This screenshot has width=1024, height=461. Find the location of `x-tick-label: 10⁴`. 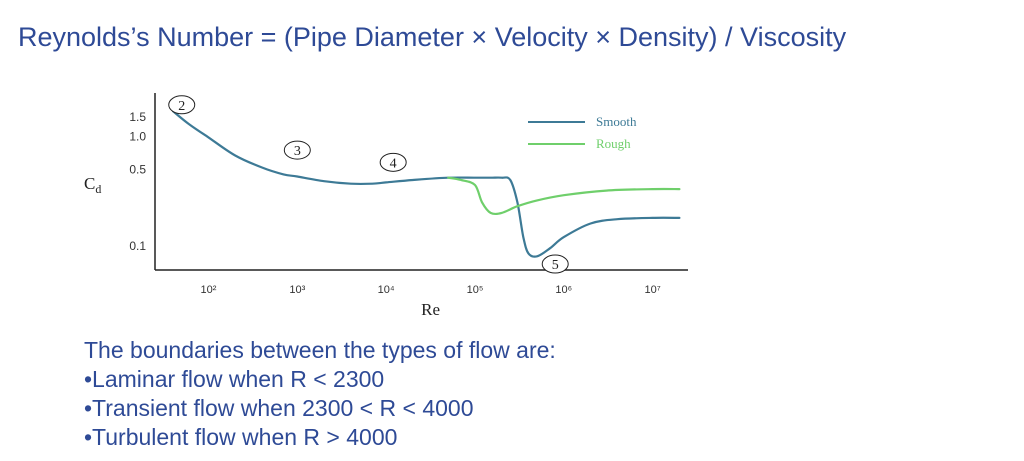

x-tick-label: 10⁴ is located at coordinates (386, 290).